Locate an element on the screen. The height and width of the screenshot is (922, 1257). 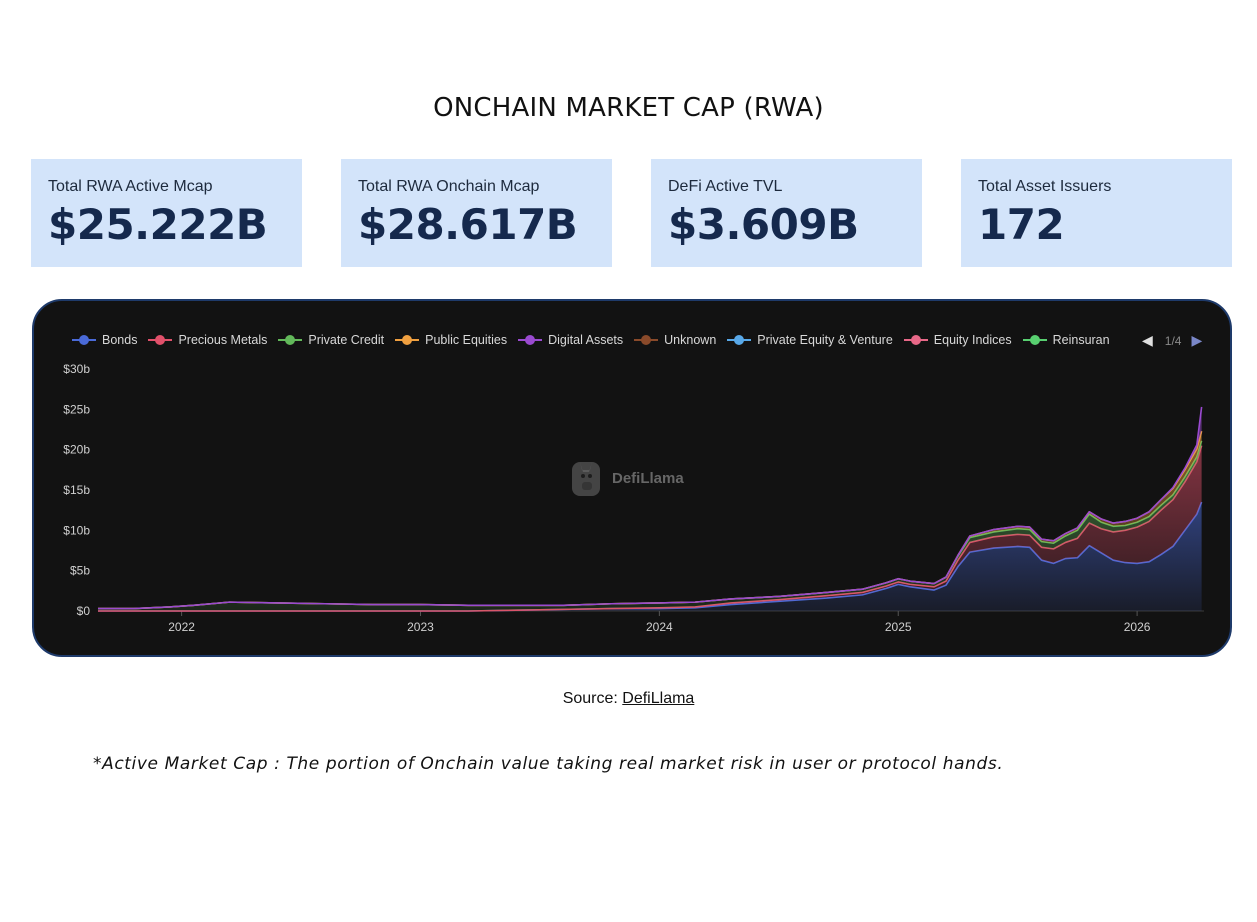
source-link: DefiLlama is located at coordinates (658, 698).